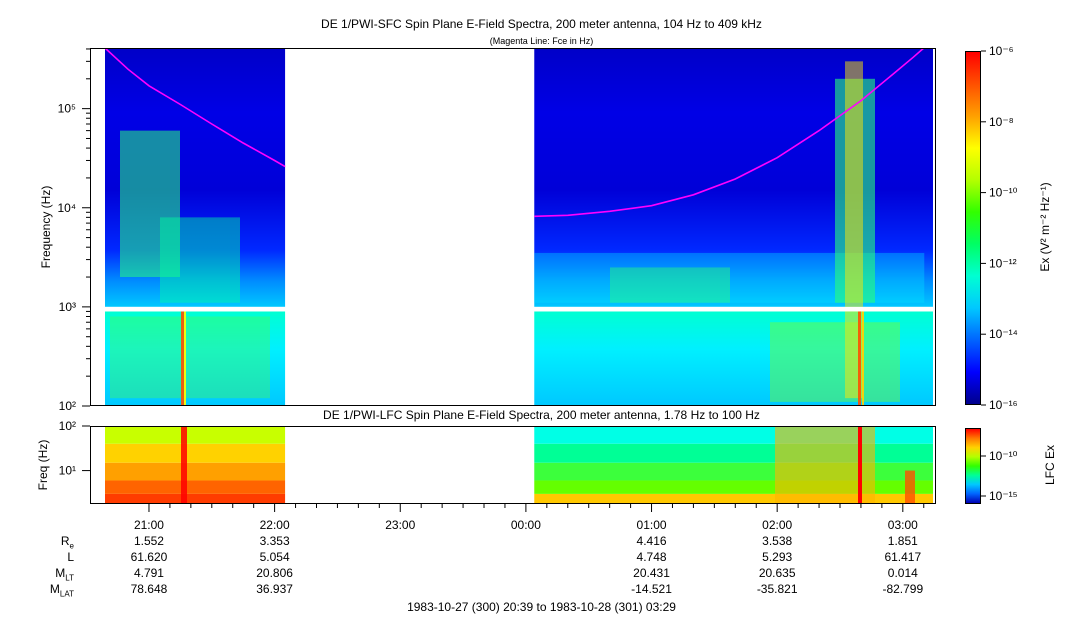  What do you see at coordinates (1003, 496) in the screenshot?
I see `lfc-colorbar-tick-label: 10⁻¹⁵` at bounding box center [1003, 496].